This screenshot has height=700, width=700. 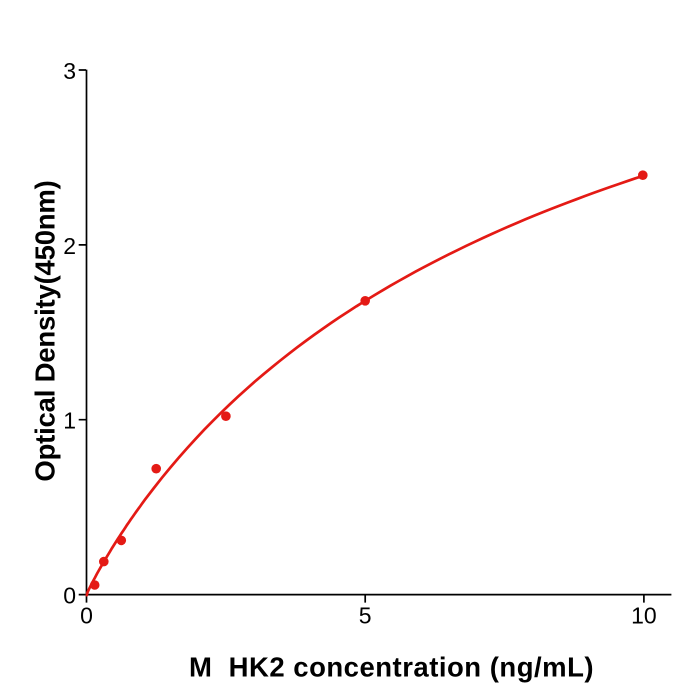 I want to click on svg-text: 2, so click(x=69, y=246).